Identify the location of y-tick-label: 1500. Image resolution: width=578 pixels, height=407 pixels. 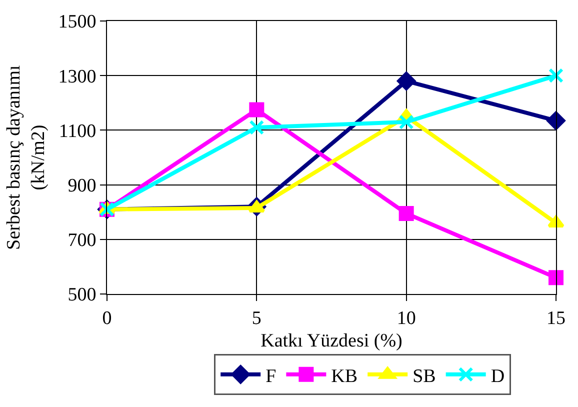
(77, 22).